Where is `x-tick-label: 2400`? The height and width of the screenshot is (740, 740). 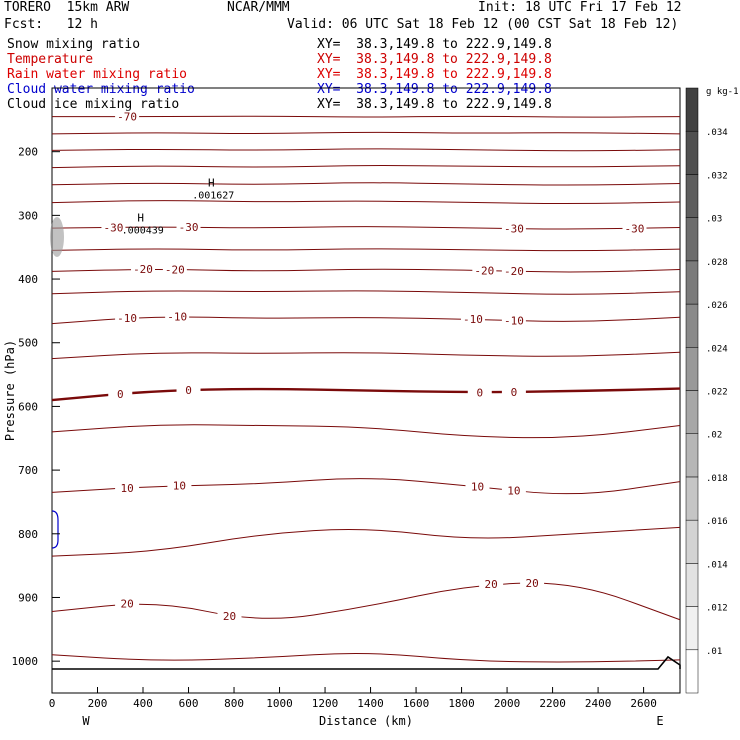 x-tick-label: 2400 is located at coordinates (598, 703).